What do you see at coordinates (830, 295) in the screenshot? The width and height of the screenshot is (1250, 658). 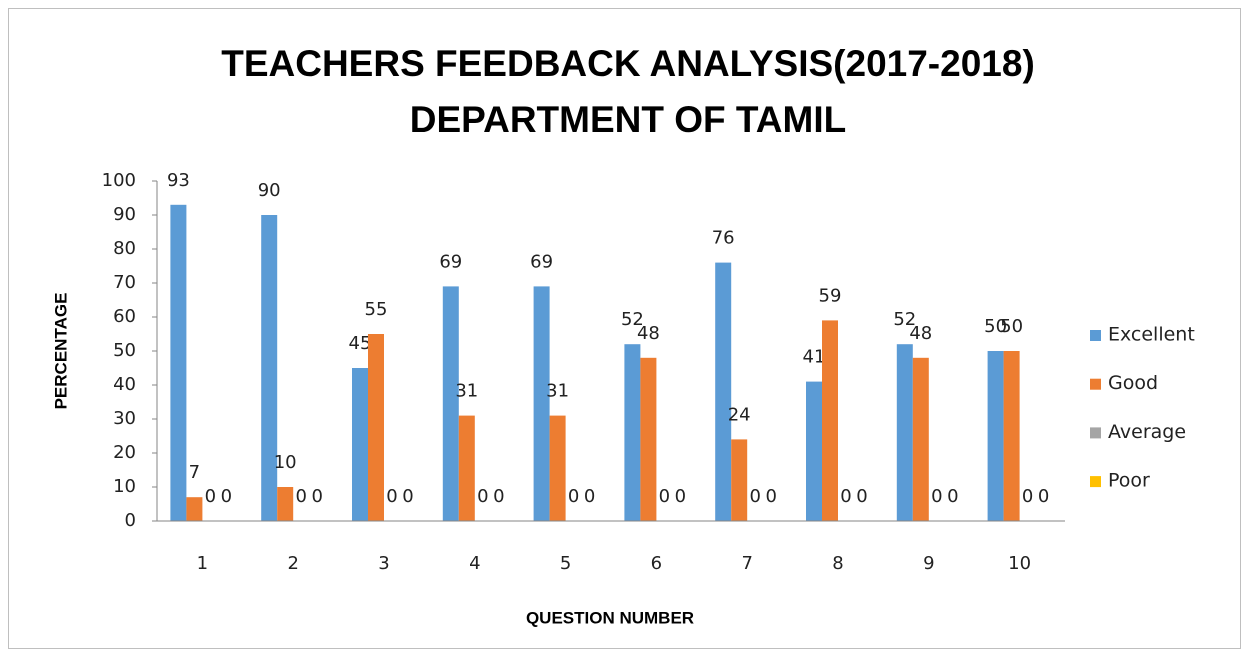 I see `data-label: 59` at bounding box center [830, 295].